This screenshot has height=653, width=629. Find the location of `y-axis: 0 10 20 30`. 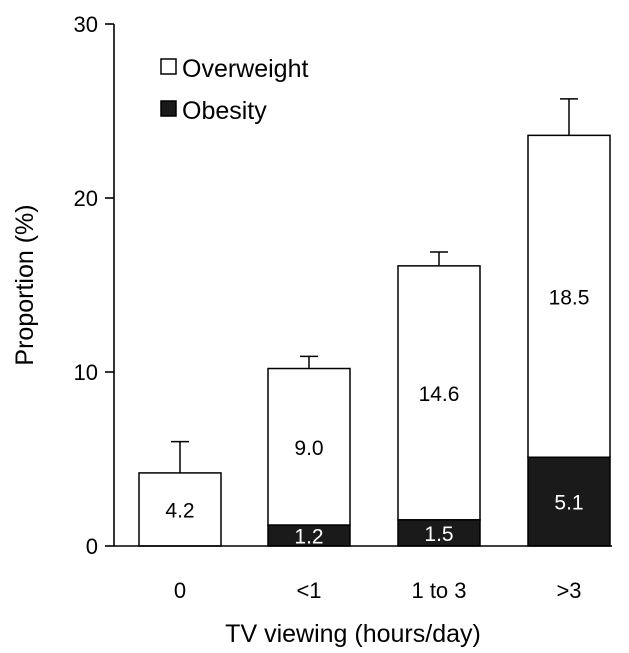

y-axis: 0 10 20 30 is located at coordinates (94, 285).